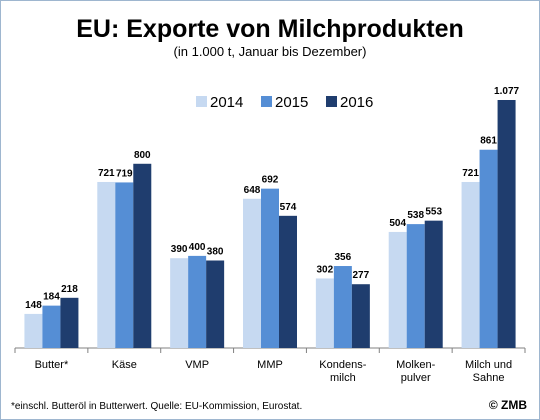 The width and height of the screenshot is (540, 420). Describe the element at coordinates (270, 180) in the screenshot. I see `data-label: 692` at that location.